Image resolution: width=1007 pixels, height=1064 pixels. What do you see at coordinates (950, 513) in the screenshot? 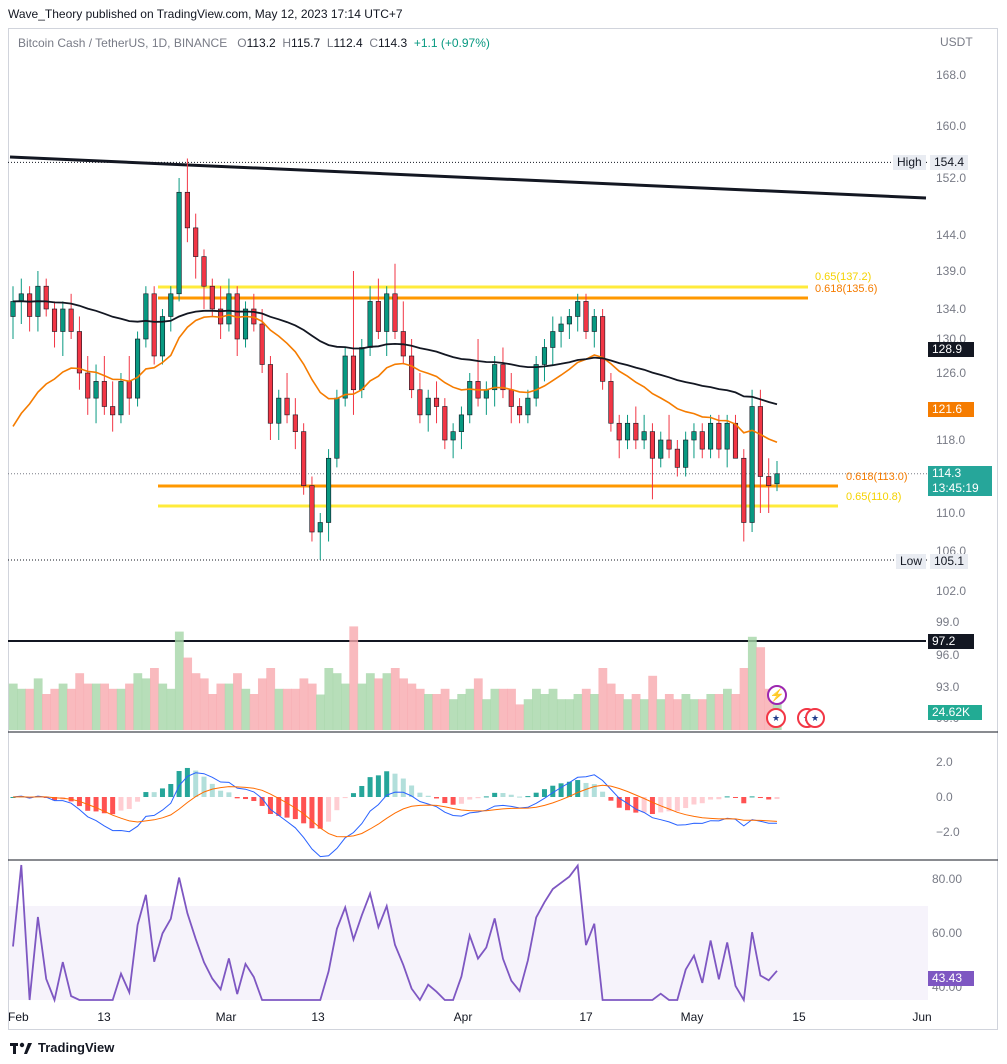
I see `price-tick-label: 110.0` at bounding box center [950, 513].